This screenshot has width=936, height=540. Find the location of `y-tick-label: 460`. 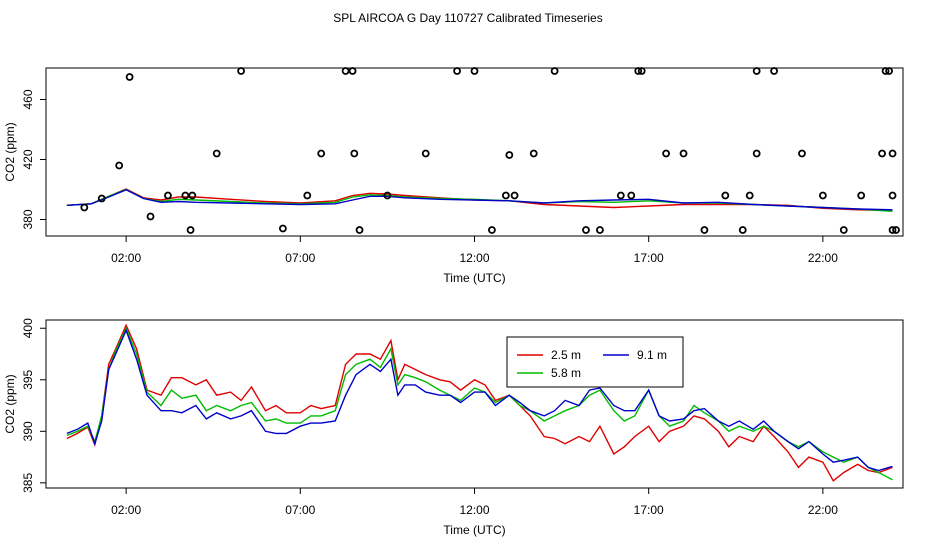

y-tick-label: 460 is located at coordinates (28, 99).